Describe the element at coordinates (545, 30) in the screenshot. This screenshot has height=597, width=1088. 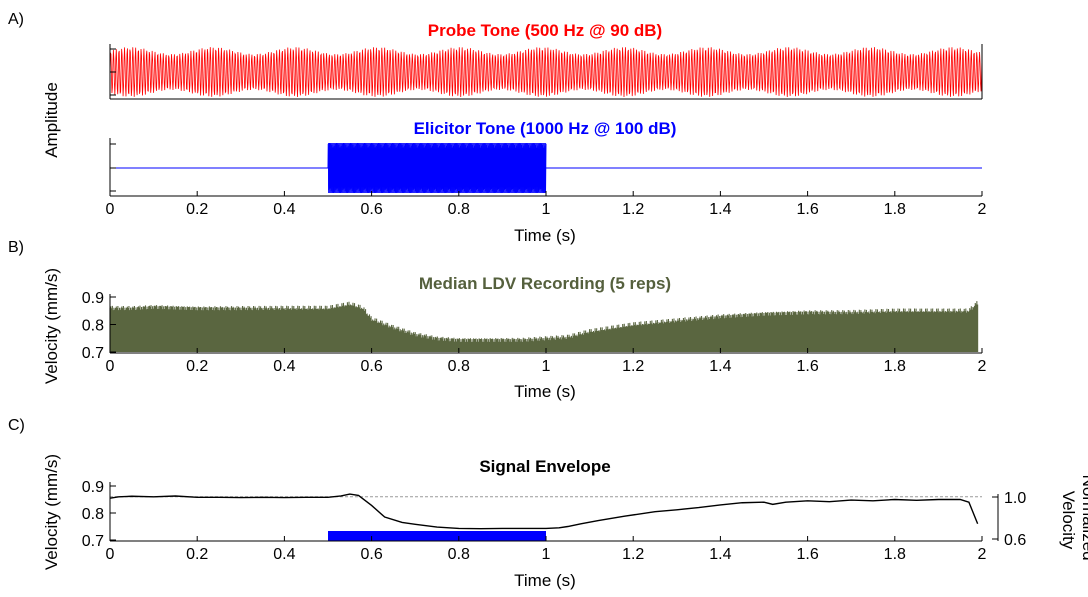
I see `probe-tone-title: Probe Tone (500 Hz @ 90 dB)` at that location.